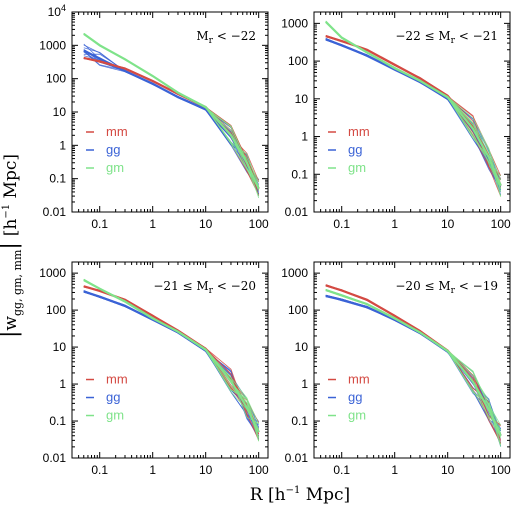 The image size is (520, 507). What do you see at coordinates (12, 246) in the screenshot?
I see `y-axis-title: |wgg, gm, mm|[h−1 Mpc]` at bounding box center [12, 246].